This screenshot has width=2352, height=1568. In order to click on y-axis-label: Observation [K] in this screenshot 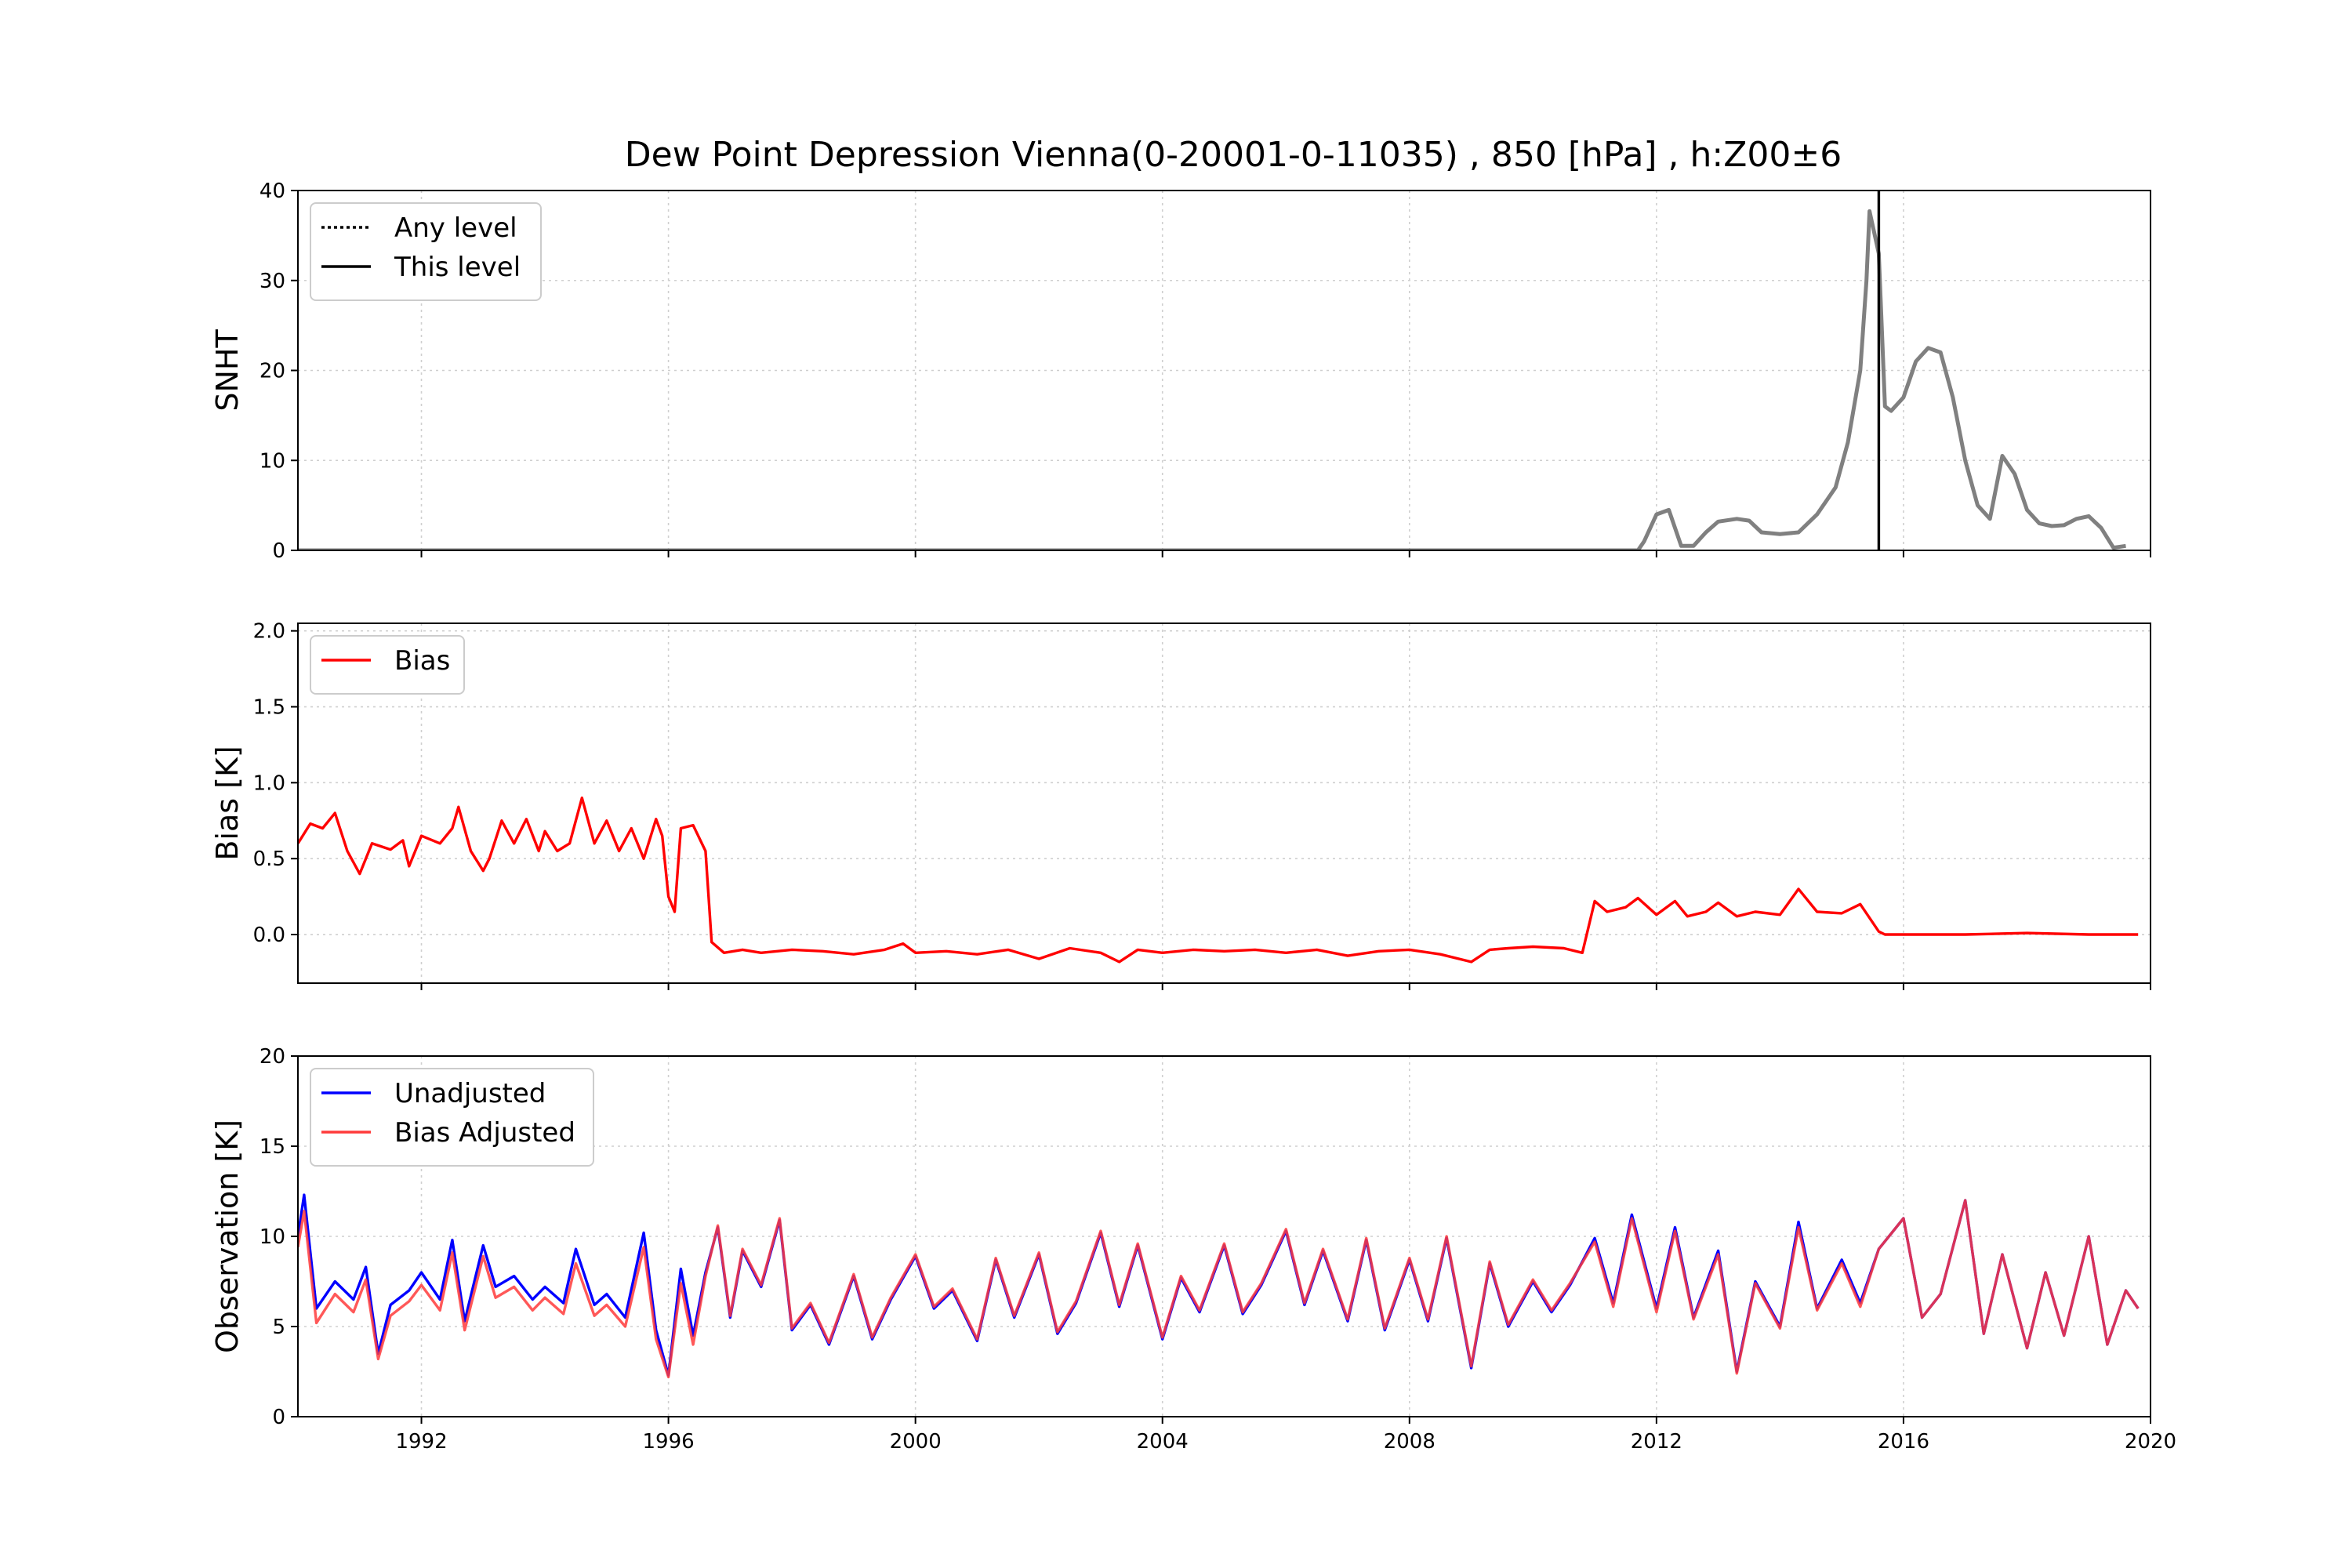, I will do `click(228, 1236)`.